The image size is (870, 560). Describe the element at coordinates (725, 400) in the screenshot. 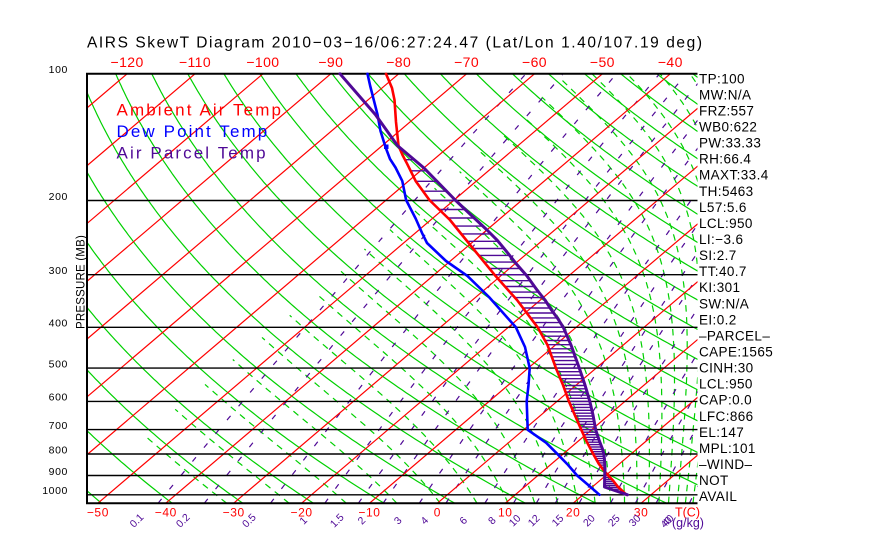

I see `svg-text: CAP:0.0` at that location.